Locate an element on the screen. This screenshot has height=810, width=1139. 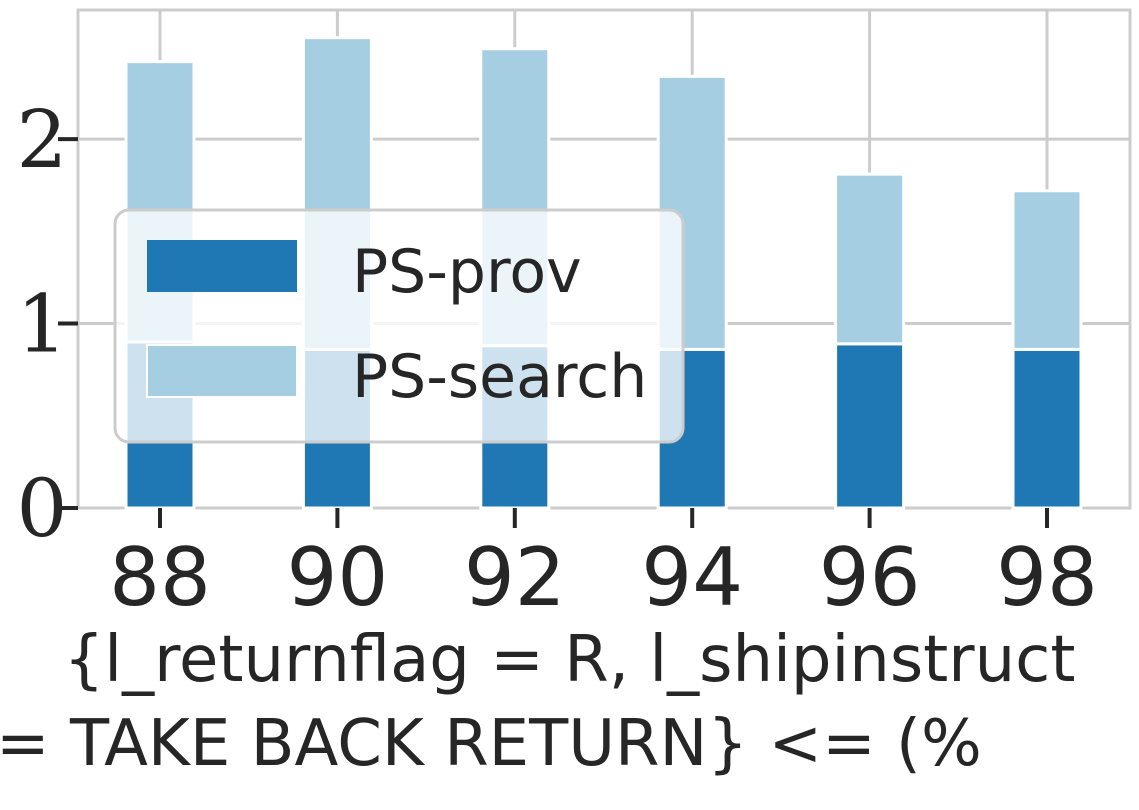
x-tick-label: 98 is located at coordinates (1047, 577).